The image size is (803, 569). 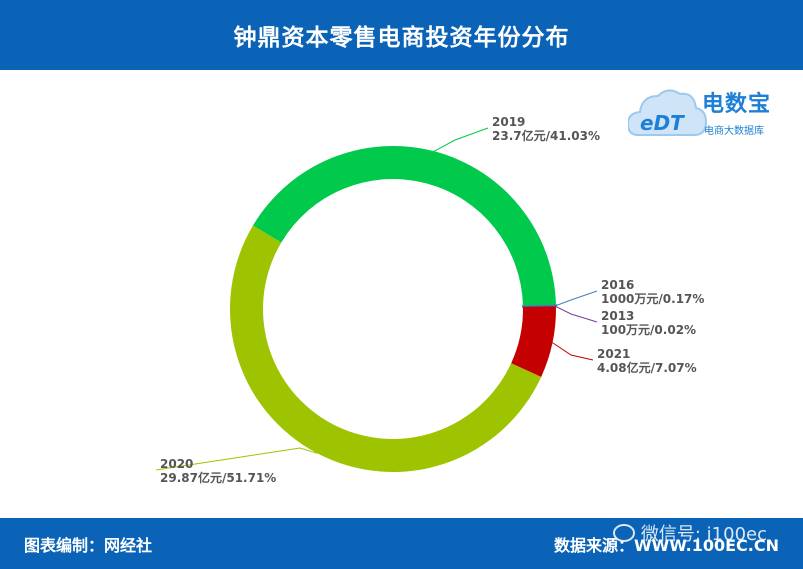 What do you see at coordinates (703, 534) in the screenshot?
I see `wechat-id: 微信号: i100ec` at bounding box center [703, 534].